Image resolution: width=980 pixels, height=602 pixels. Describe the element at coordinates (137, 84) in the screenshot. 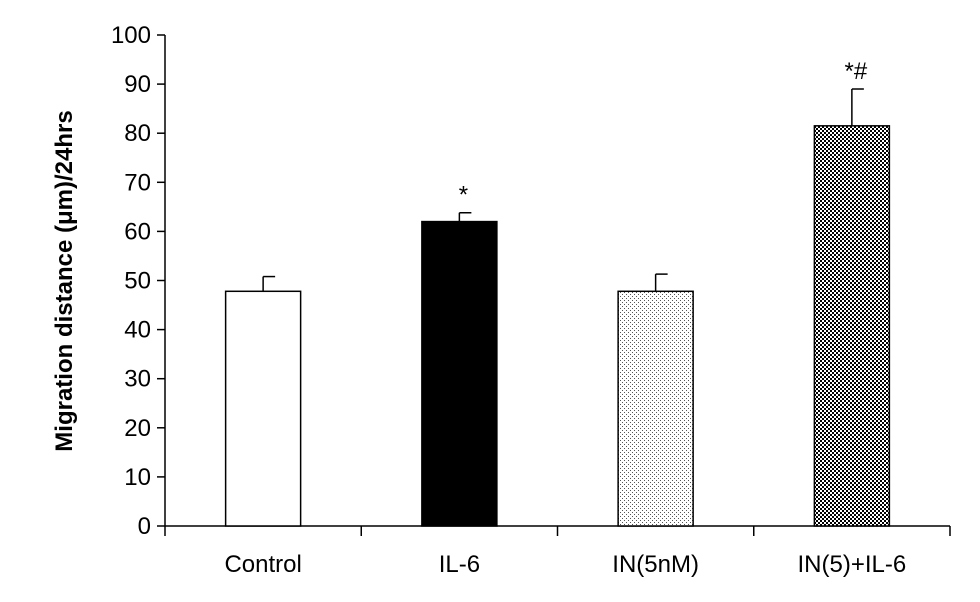

I see `y-tick-label: 90` at that location.